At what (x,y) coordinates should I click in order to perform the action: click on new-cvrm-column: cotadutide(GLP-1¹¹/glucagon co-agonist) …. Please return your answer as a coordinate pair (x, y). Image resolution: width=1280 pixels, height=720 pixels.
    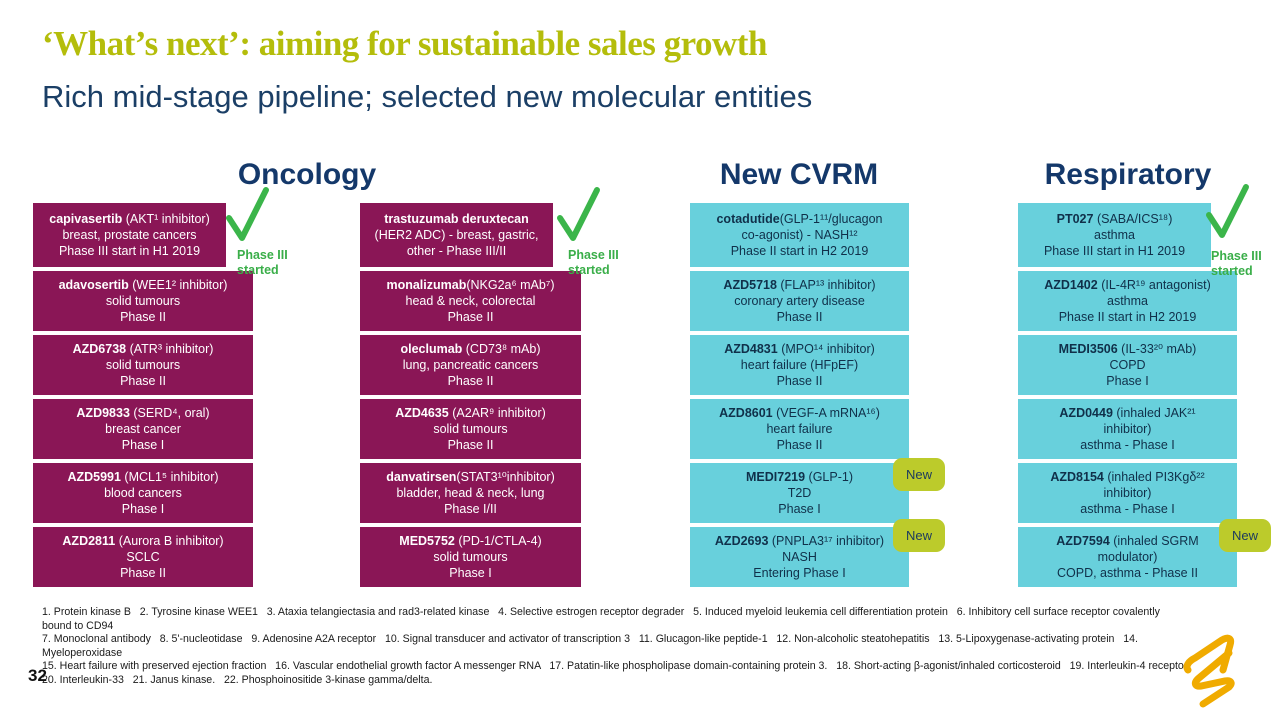
    Looking at the image, I should click on (799, 395).